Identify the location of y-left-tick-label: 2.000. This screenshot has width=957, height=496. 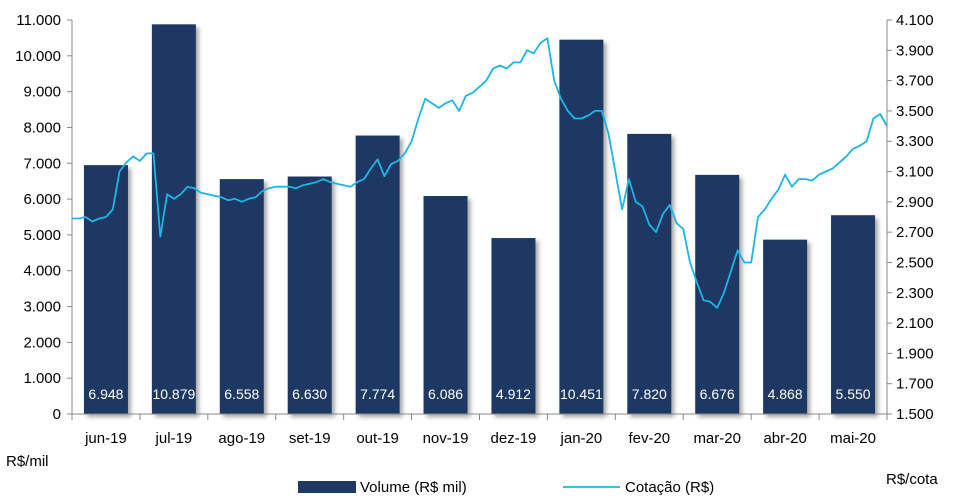
(42, 342).